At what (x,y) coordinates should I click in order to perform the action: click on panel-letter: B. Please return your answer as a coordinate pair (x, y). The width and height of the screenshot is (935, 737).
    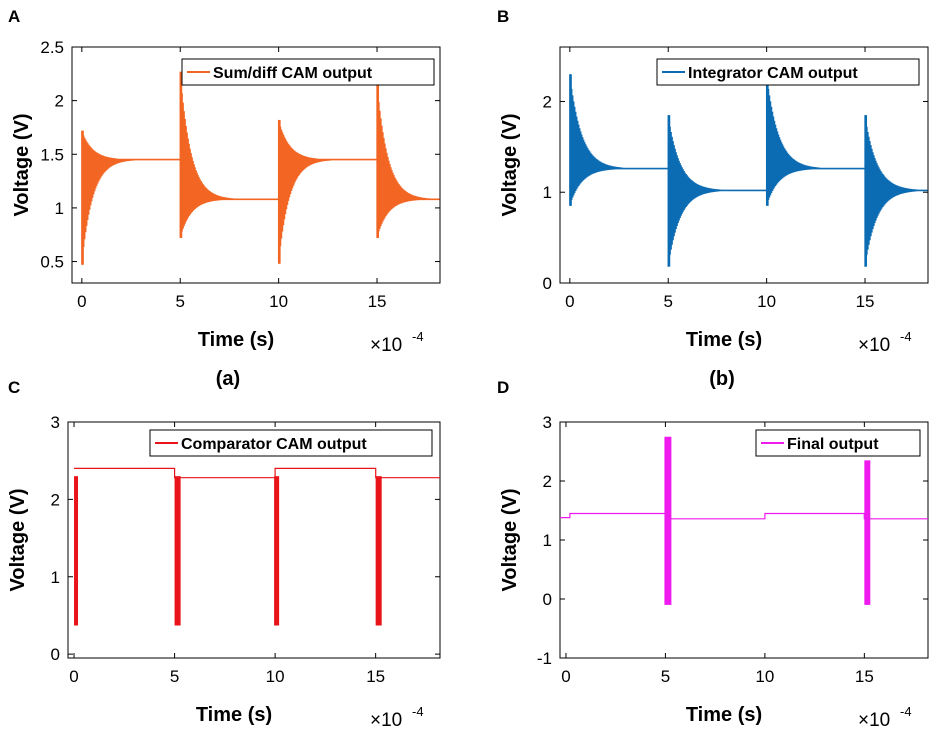
    Looking at the image, I should click on (503, 16).